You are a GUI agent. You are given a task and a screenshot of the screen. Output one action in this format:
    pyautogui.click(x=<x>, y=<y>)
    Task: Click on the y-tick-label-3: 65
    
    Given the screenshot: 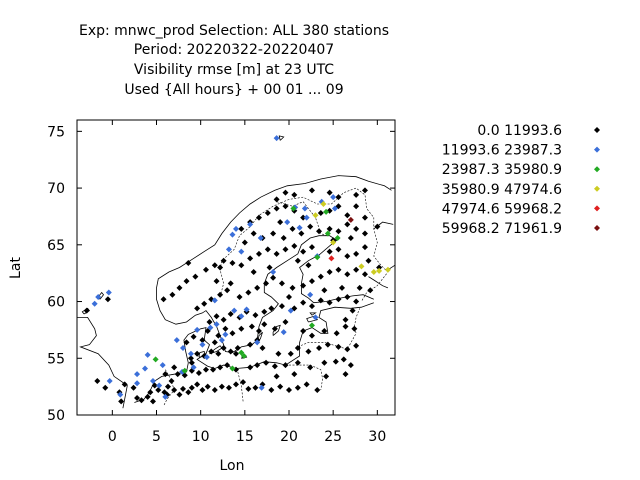 What is the action you would take?
    pyautogui.click(x=56, y=246)
    